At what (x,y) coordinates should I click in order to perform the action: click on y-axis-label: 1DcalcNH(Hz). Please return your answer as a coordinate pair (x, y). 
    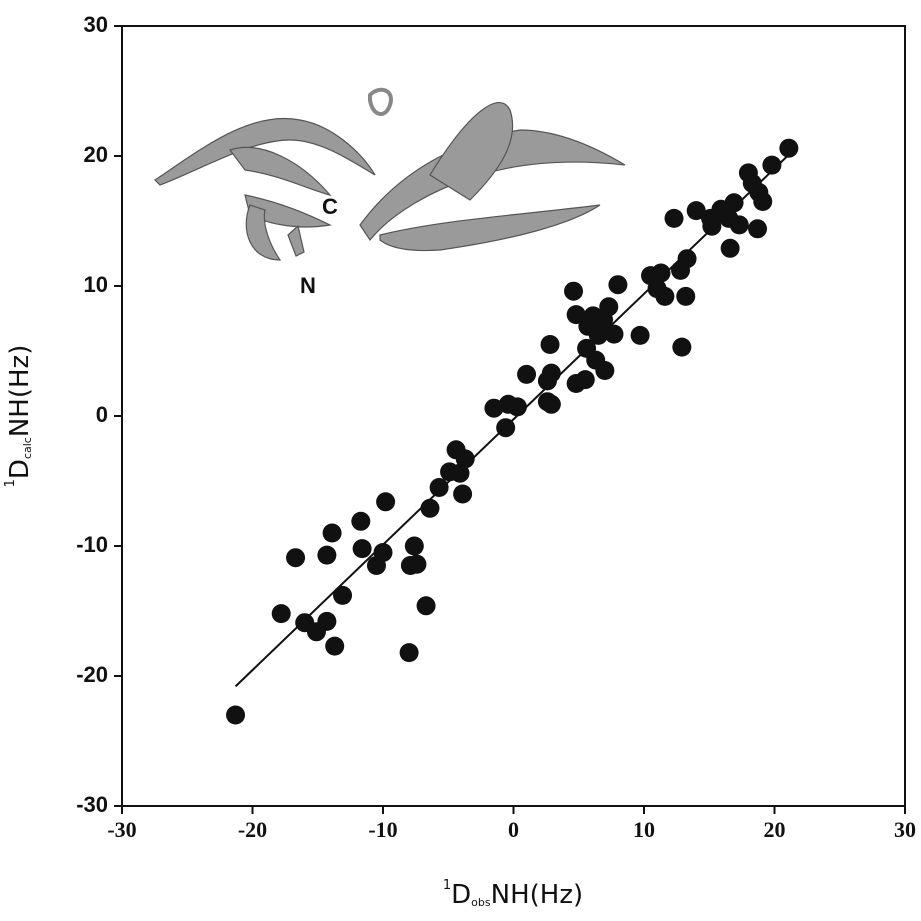
    Looking at the image, I should click on (19, 416).